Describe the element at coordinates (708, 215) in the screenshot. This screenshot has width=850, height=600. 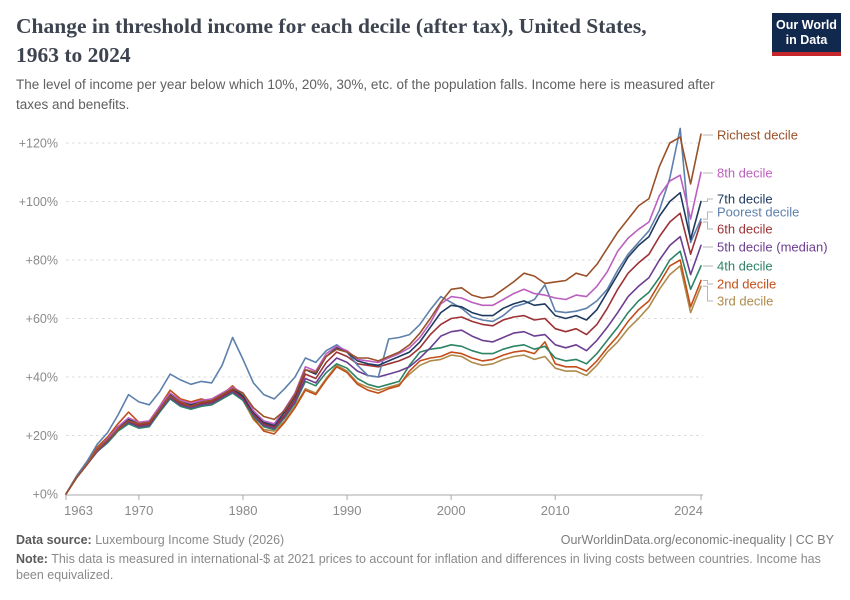
I see `series-label-connector-poorest-decile` at that location.